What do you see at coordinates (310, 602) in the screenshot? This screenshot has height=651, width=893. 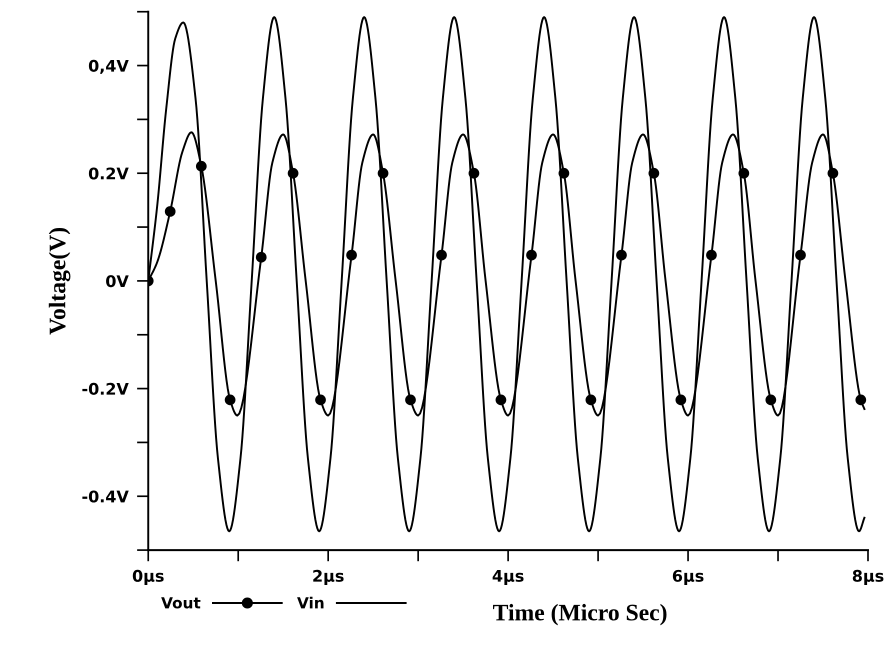 I see `legend-label: Vin` at bounding box center [310, 602].